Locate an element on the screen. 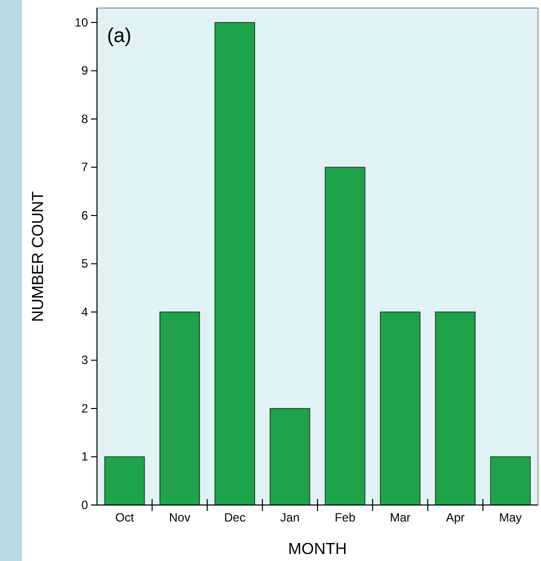  x-tick-label: May is located at coordinates (510, 517).